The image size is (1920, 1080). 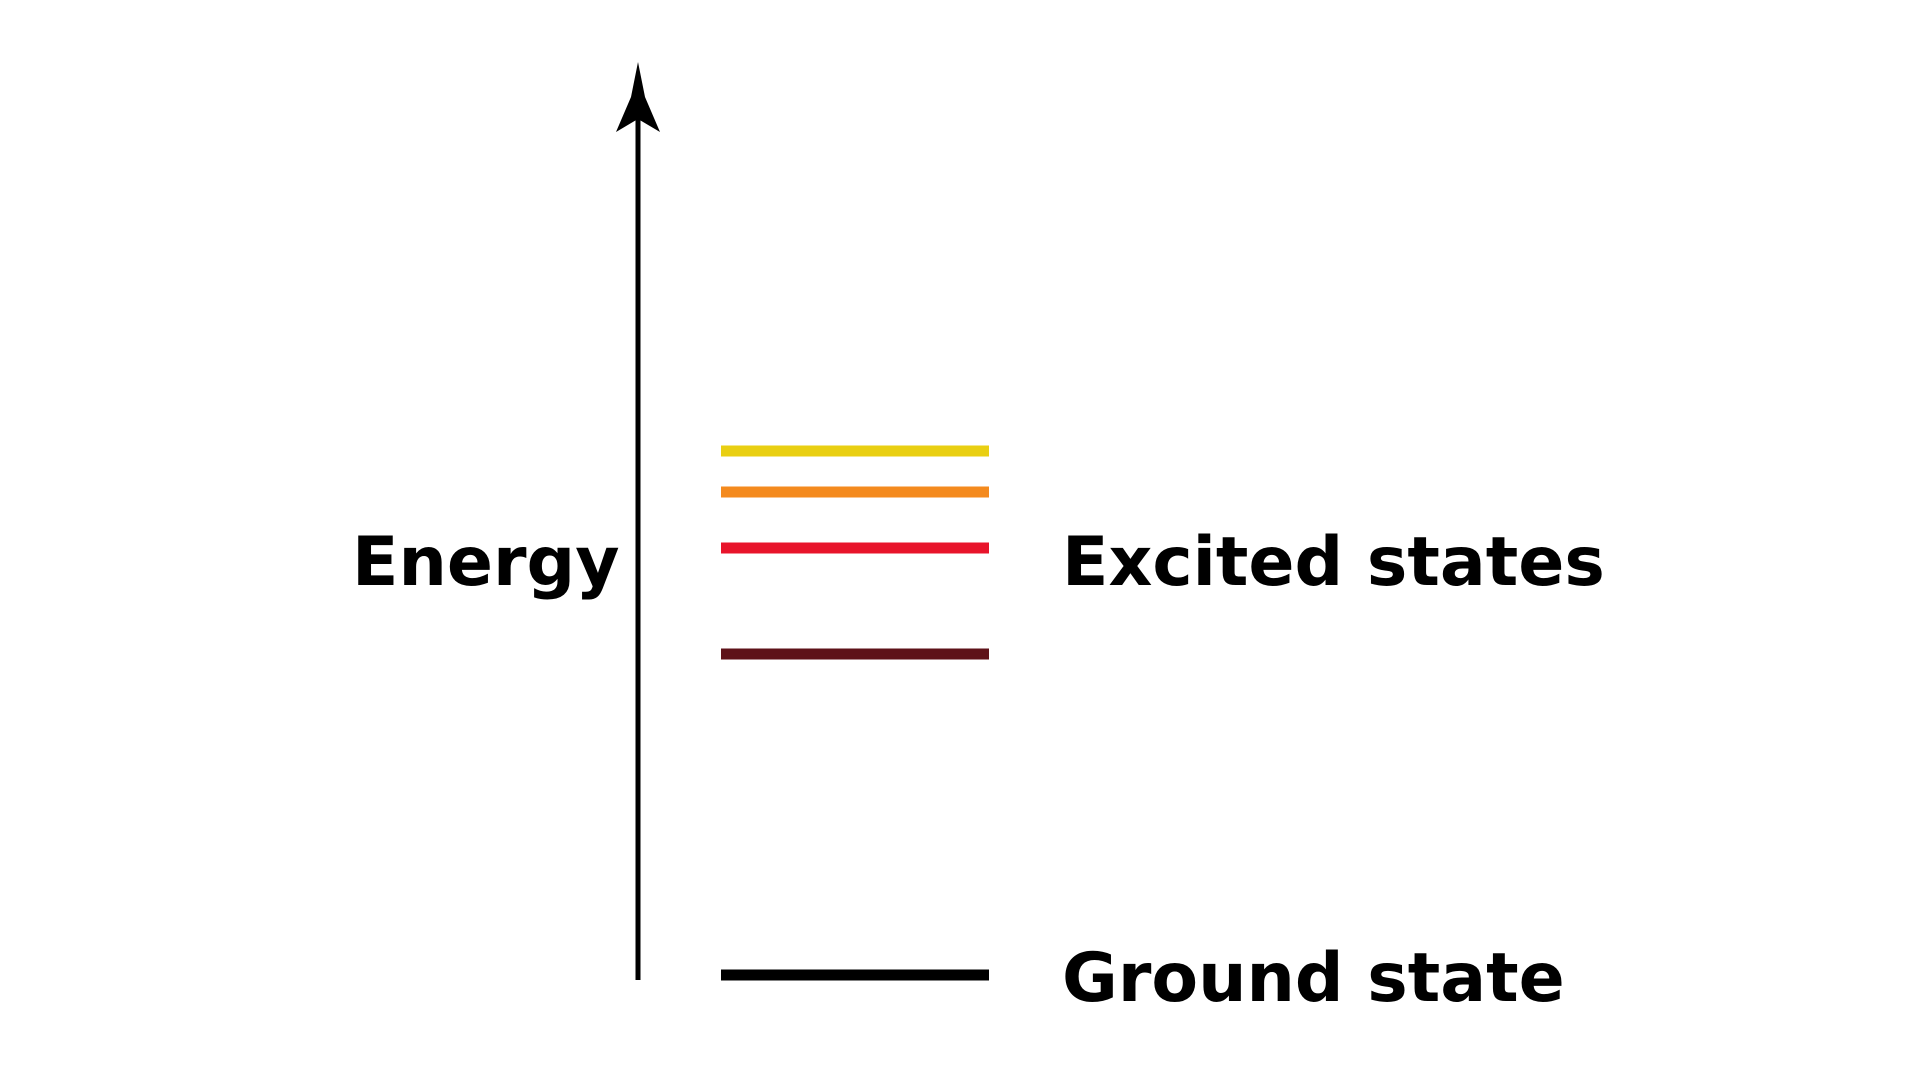 I want to click on ground-state-label: Ground state, so click(x=1313, y=978).